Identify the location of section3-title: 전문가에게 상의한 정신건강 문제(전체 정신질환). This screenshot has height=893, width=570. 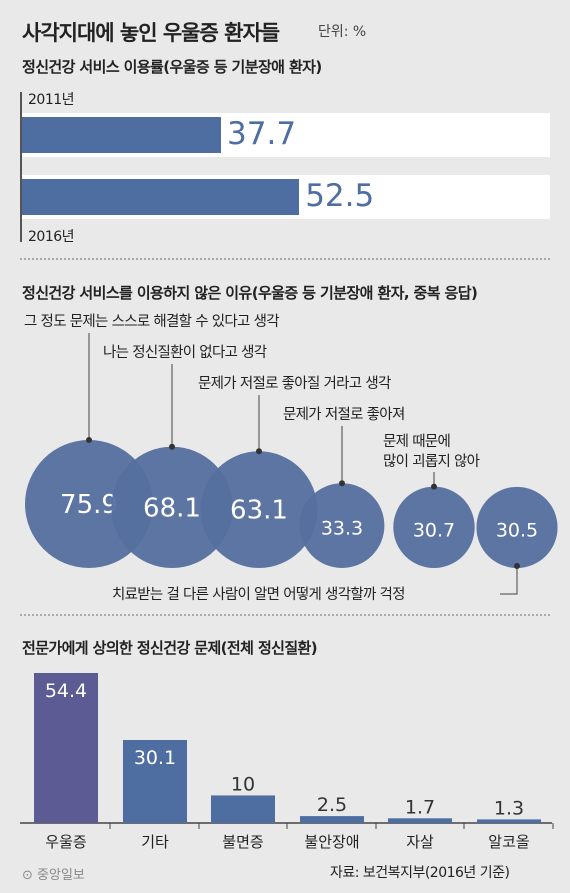
(170, 648).